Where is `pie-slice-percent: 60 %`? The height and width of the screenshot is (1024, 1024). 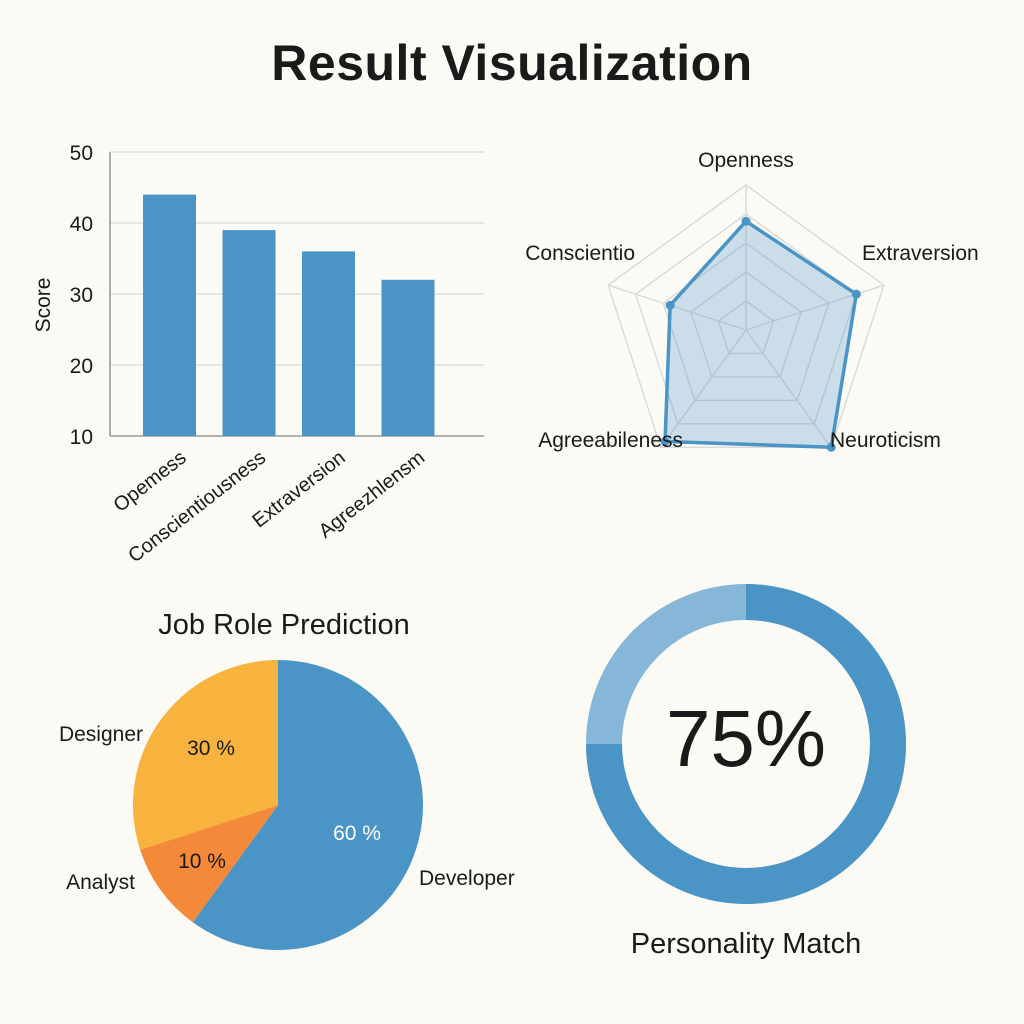
pie-slice-percent: 60 % is located at coordinates (357, 833).